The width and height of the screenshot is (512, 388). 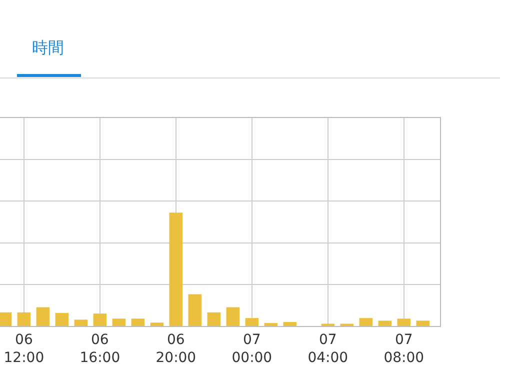 What do you see at coordinates (176, 349) in the screenshot?
I see `x-tick-label: 06 20:00` at bounding box center [176, 349].